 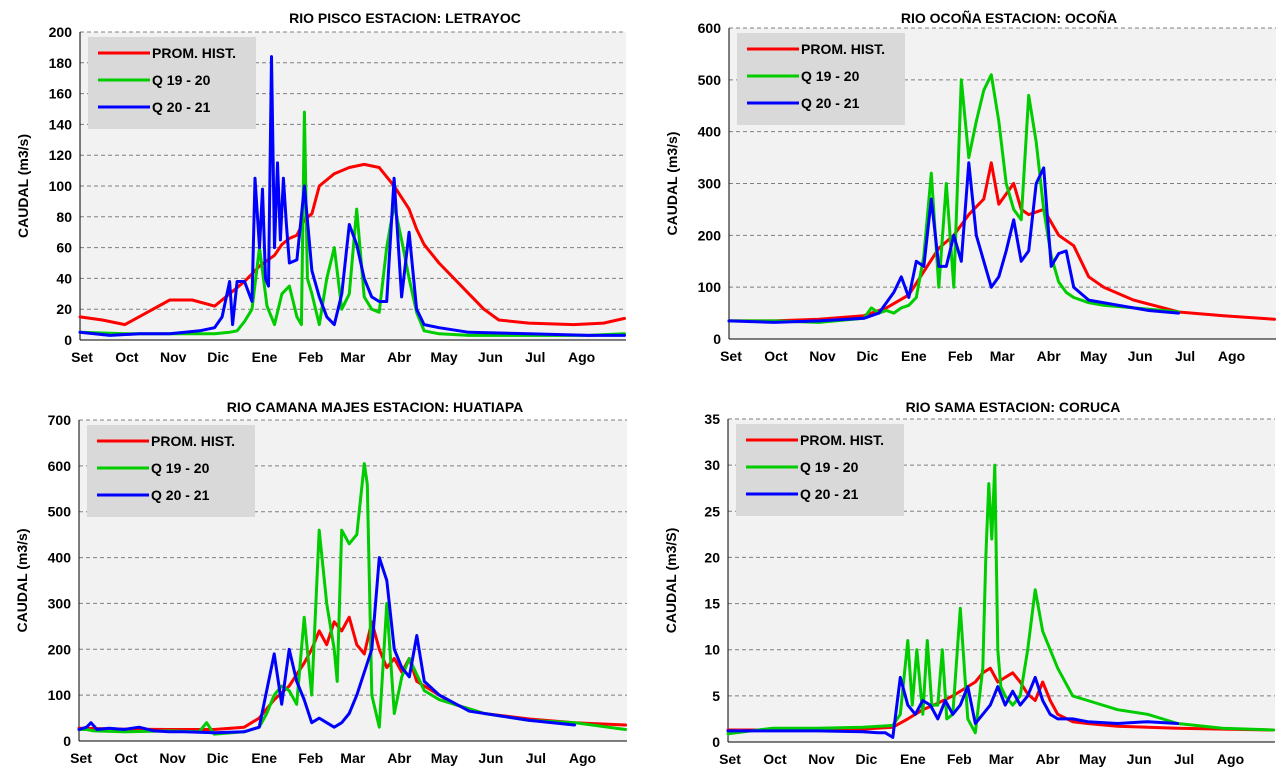 I want to click on y-tick-label: 140, so click(x=61, y=124).